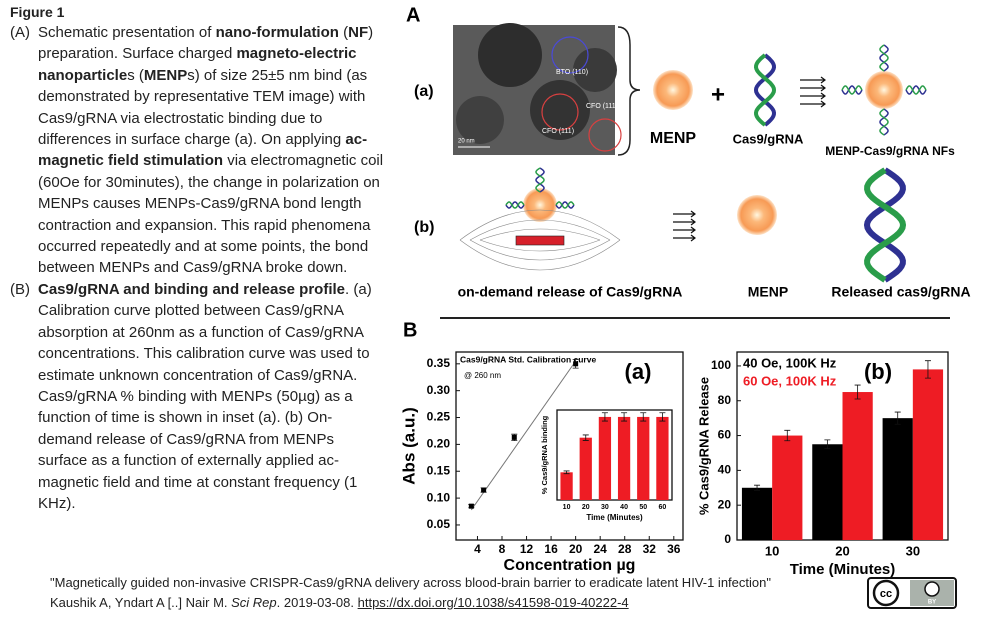 The width and height of the screenshot is (992, 624). What do you see at coordinates (20, 289) in the screenshot?
I see `caption-label: (B)` at bounding box center [20, 289].